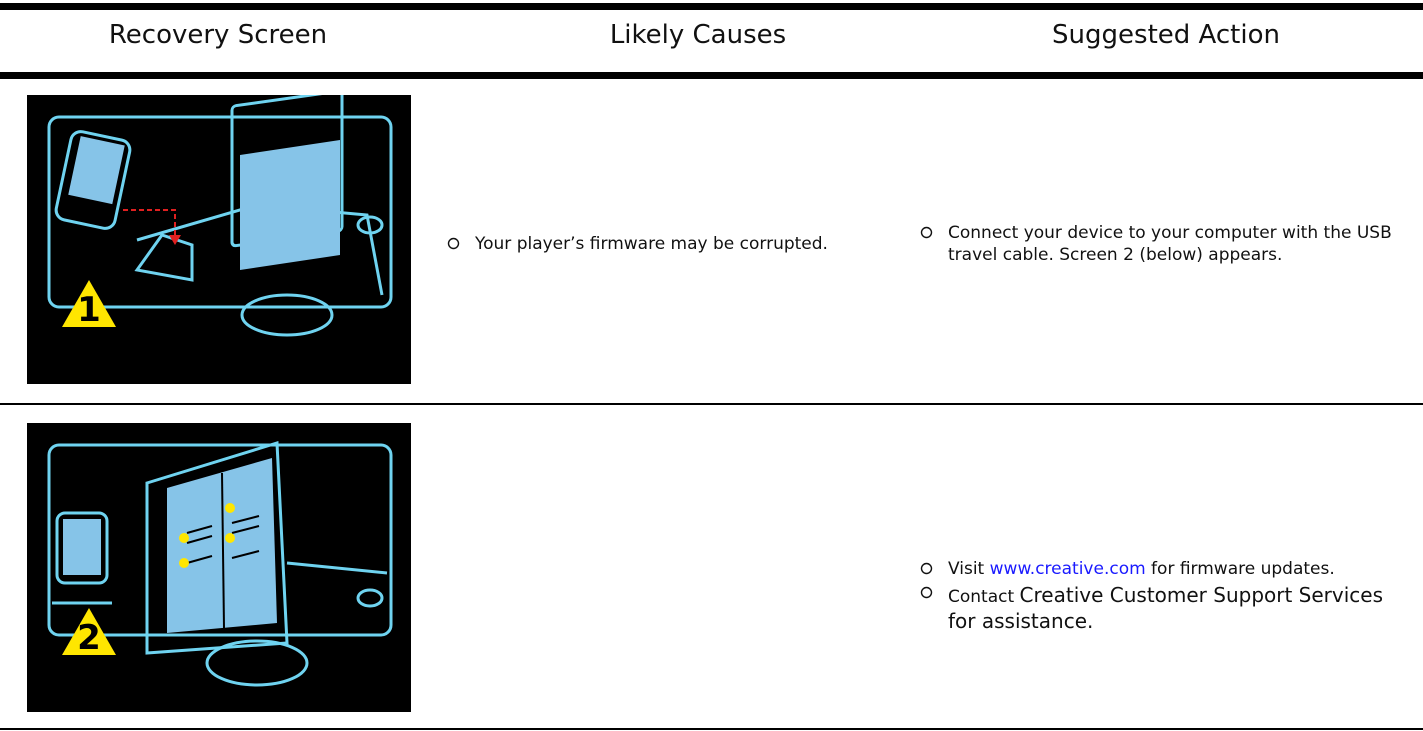  I want to click on header-cell: Likely Causes, so click(698, 35).